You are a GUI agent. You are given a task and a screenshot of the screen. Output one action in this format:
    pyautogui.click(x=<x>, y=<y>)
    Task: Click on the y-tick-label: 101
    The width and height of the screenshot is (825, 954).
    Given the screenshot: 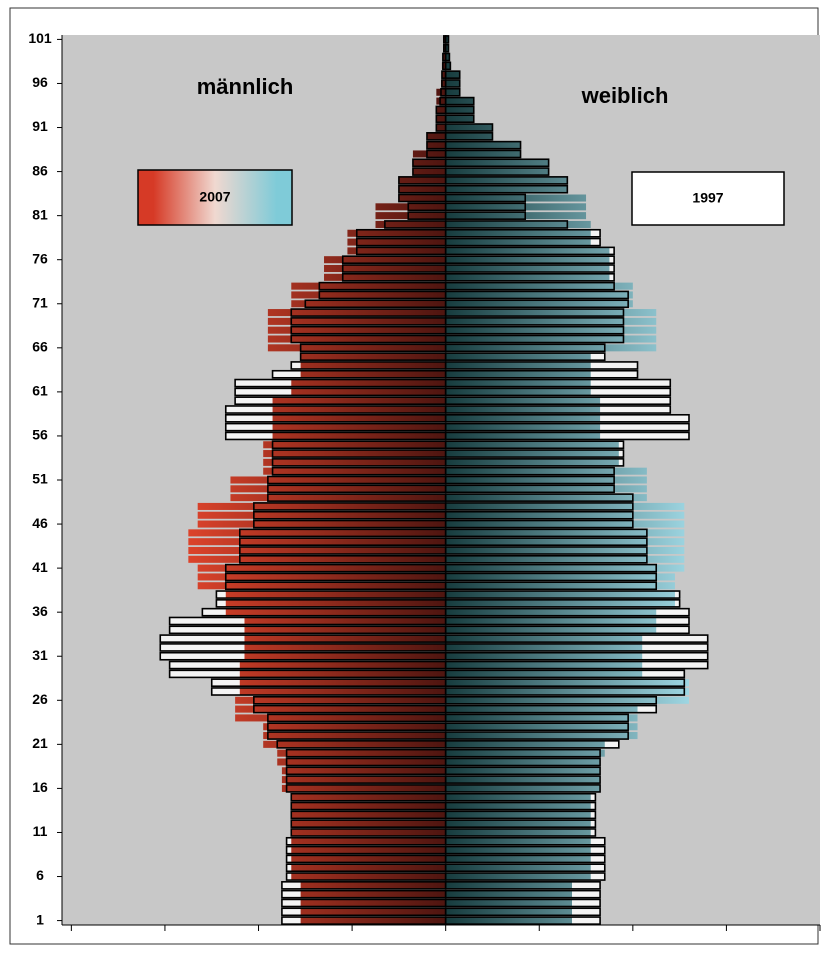 What is the action you would take?
    pyautogui.click(x=40, y=38)
    